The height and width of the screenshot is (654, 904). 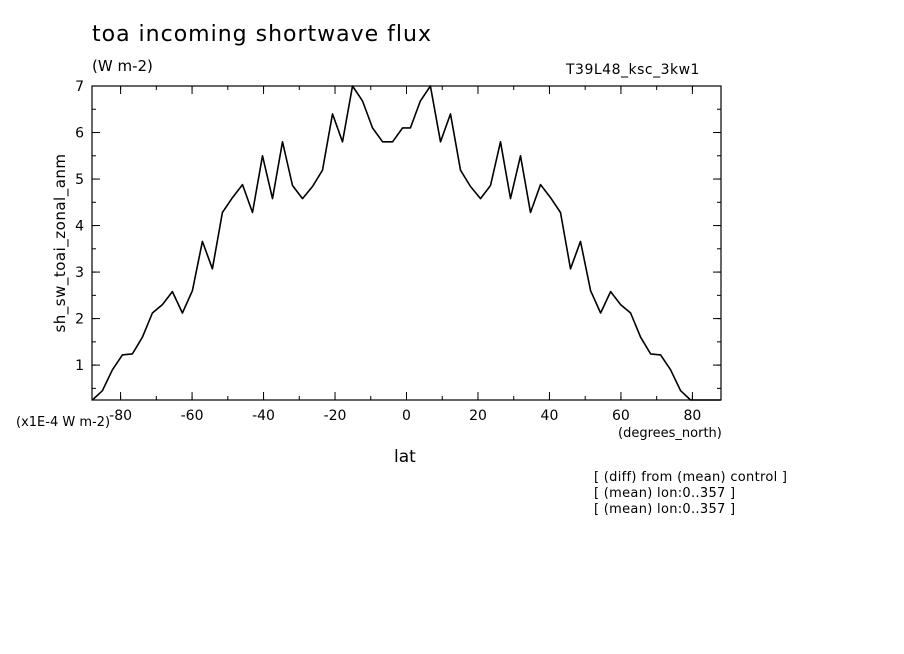 I want to click on x-tick-label: 80, so click(x=692, y=416).